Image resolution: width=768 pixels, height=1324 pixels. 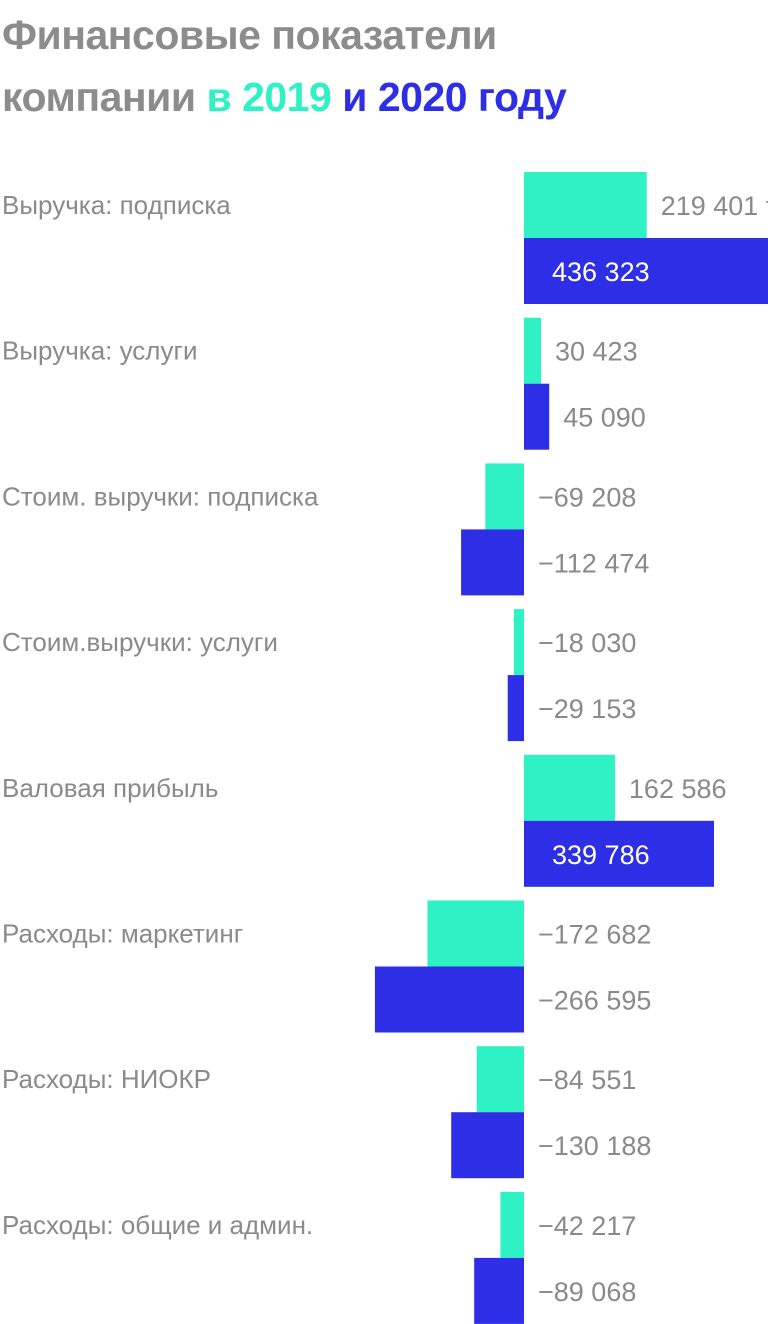 What do you see at coordinates (594, 1146) in the screenshot?
I see `value-label-2020: −130 188` at bounding box center [594, 1146].